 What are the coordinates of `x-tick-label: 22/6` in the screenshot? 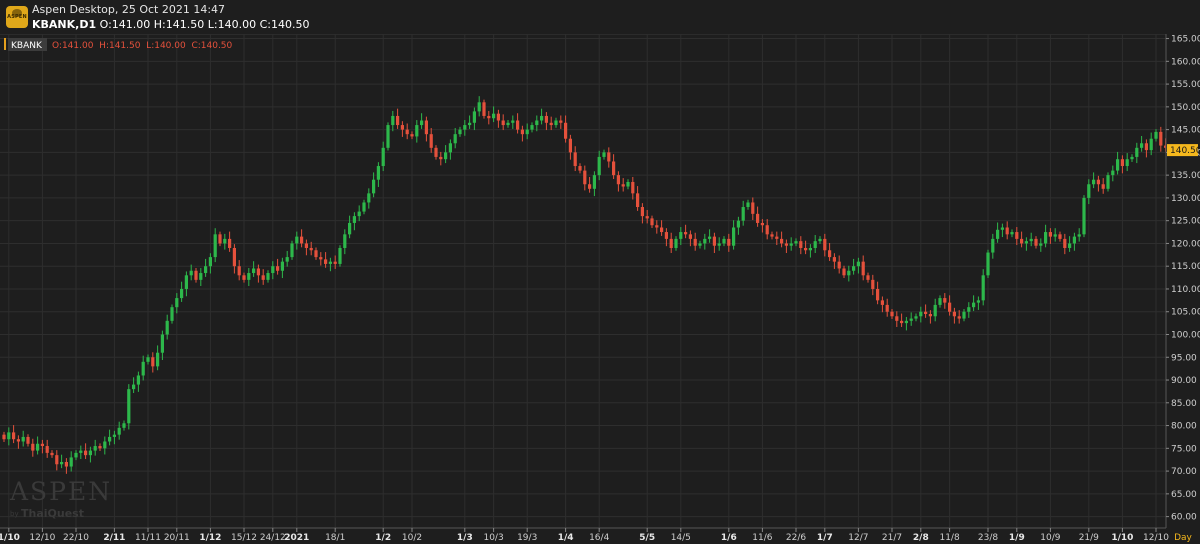 It's located at (796, 538).